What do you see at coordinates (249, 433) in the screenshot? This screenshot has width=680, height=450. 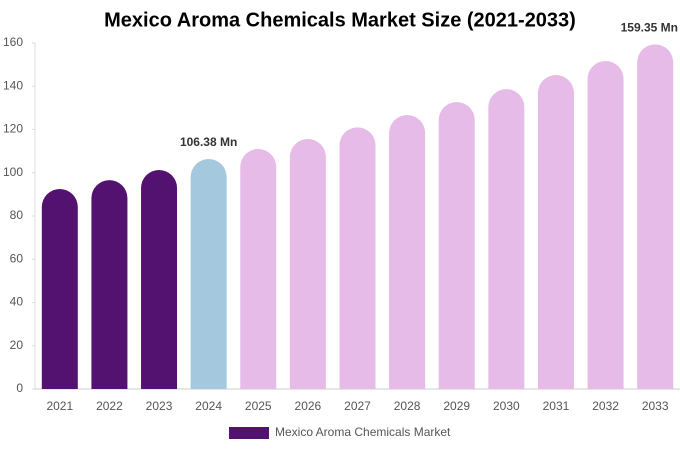 I see `legend-swatch` at bounding box center [249, 433].